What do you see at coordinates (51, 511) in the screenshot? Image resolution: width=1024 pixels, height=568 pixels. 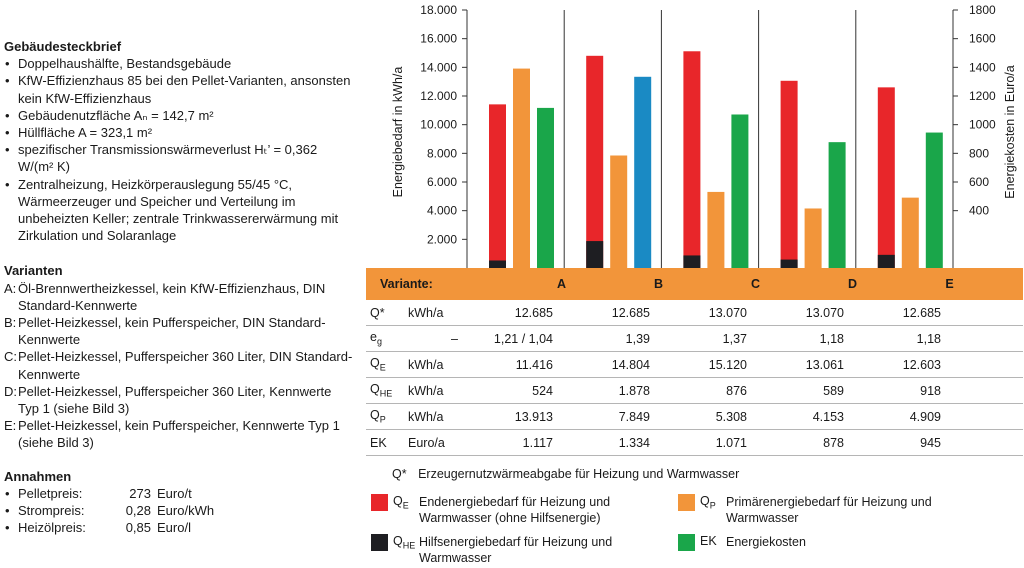 I see `assumption-name: Strompreis:` at bounding box center [51, 511].